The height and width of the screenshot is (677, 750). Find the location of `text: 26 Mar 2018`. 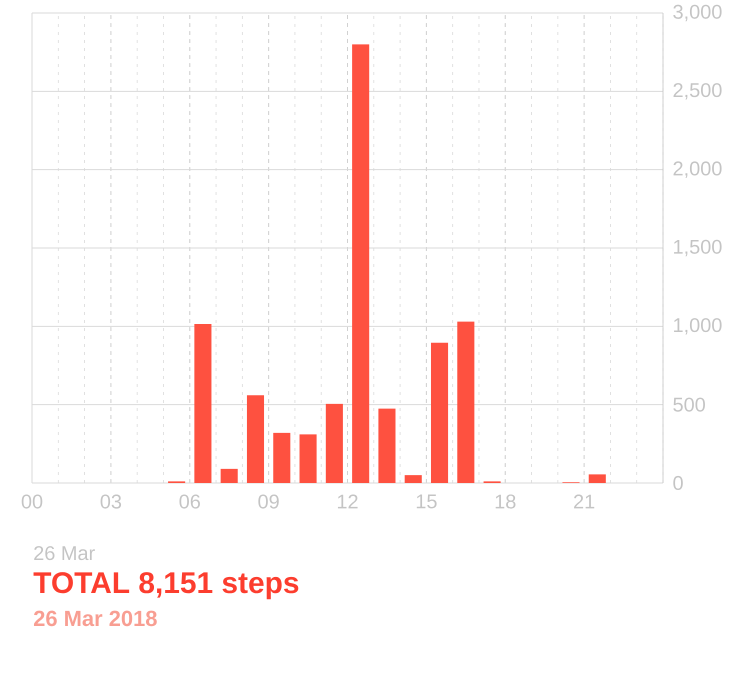

text: 26 Mar 2018 is located at coordinates (95, 618).